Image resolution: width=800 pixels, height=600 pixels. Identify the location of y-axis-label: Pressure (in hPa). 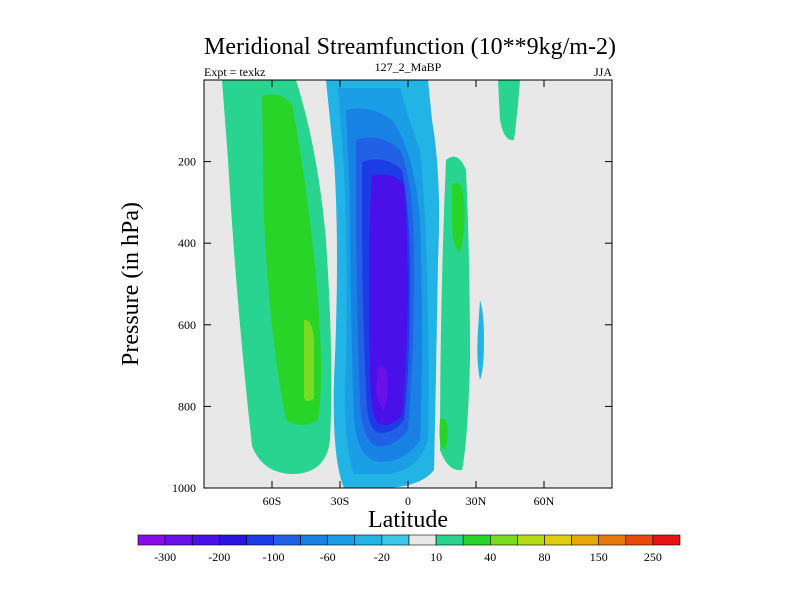
(131, 284).